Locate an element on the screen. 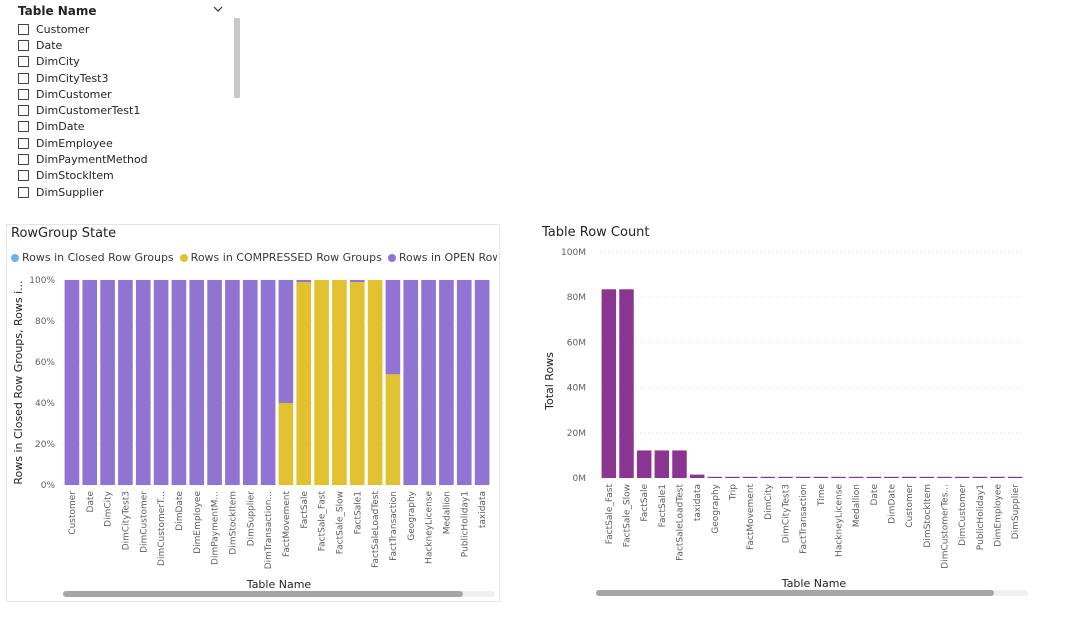 The width and height of the screenshot is (1085, 619). slicer-scrollbar is located at coordinates (237, 58).